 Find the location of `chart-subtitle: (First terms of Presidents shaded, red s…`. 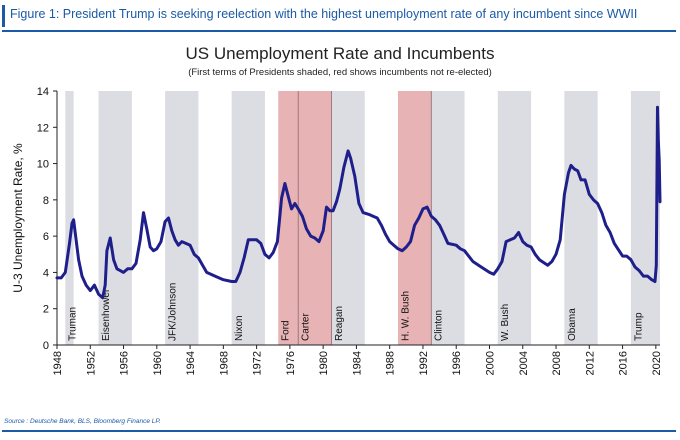

chart-subtitle: (First terms of Presidents shaded, red s… is located at coordinates (340, 72).